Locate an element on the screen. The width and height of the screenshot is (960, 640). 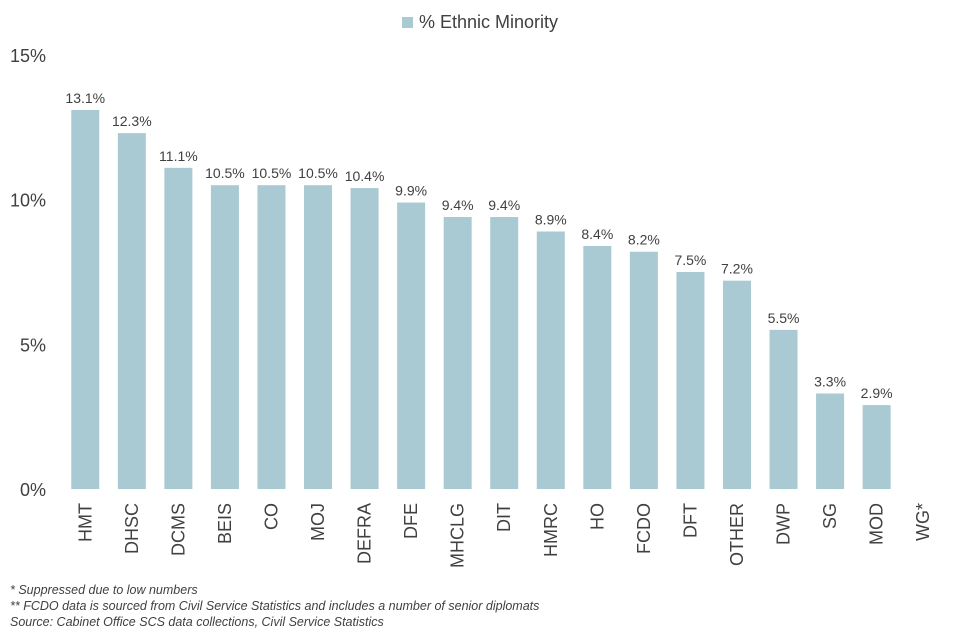
x-tick-label: MOJ is located at coordinates (318, 522).